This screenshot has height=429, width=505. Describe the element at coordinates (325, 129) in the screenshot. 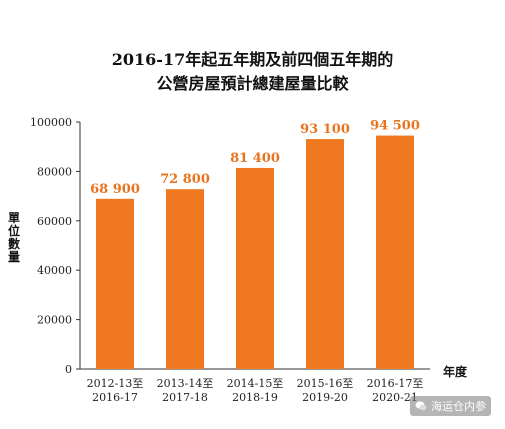

I see `data-label: 93 100` at that location.